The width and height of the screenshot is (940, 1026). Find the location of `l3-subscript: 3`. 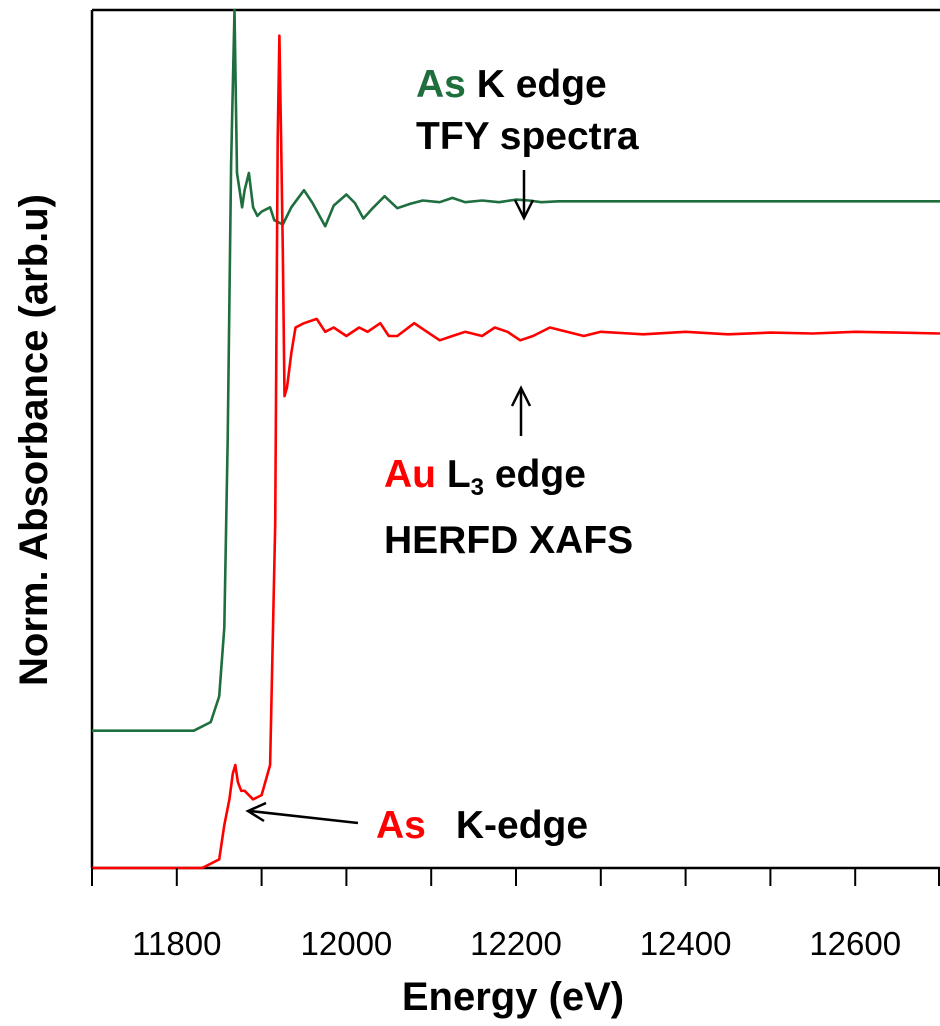

l3-subscript: 3 is located at coordinates (477, 487).